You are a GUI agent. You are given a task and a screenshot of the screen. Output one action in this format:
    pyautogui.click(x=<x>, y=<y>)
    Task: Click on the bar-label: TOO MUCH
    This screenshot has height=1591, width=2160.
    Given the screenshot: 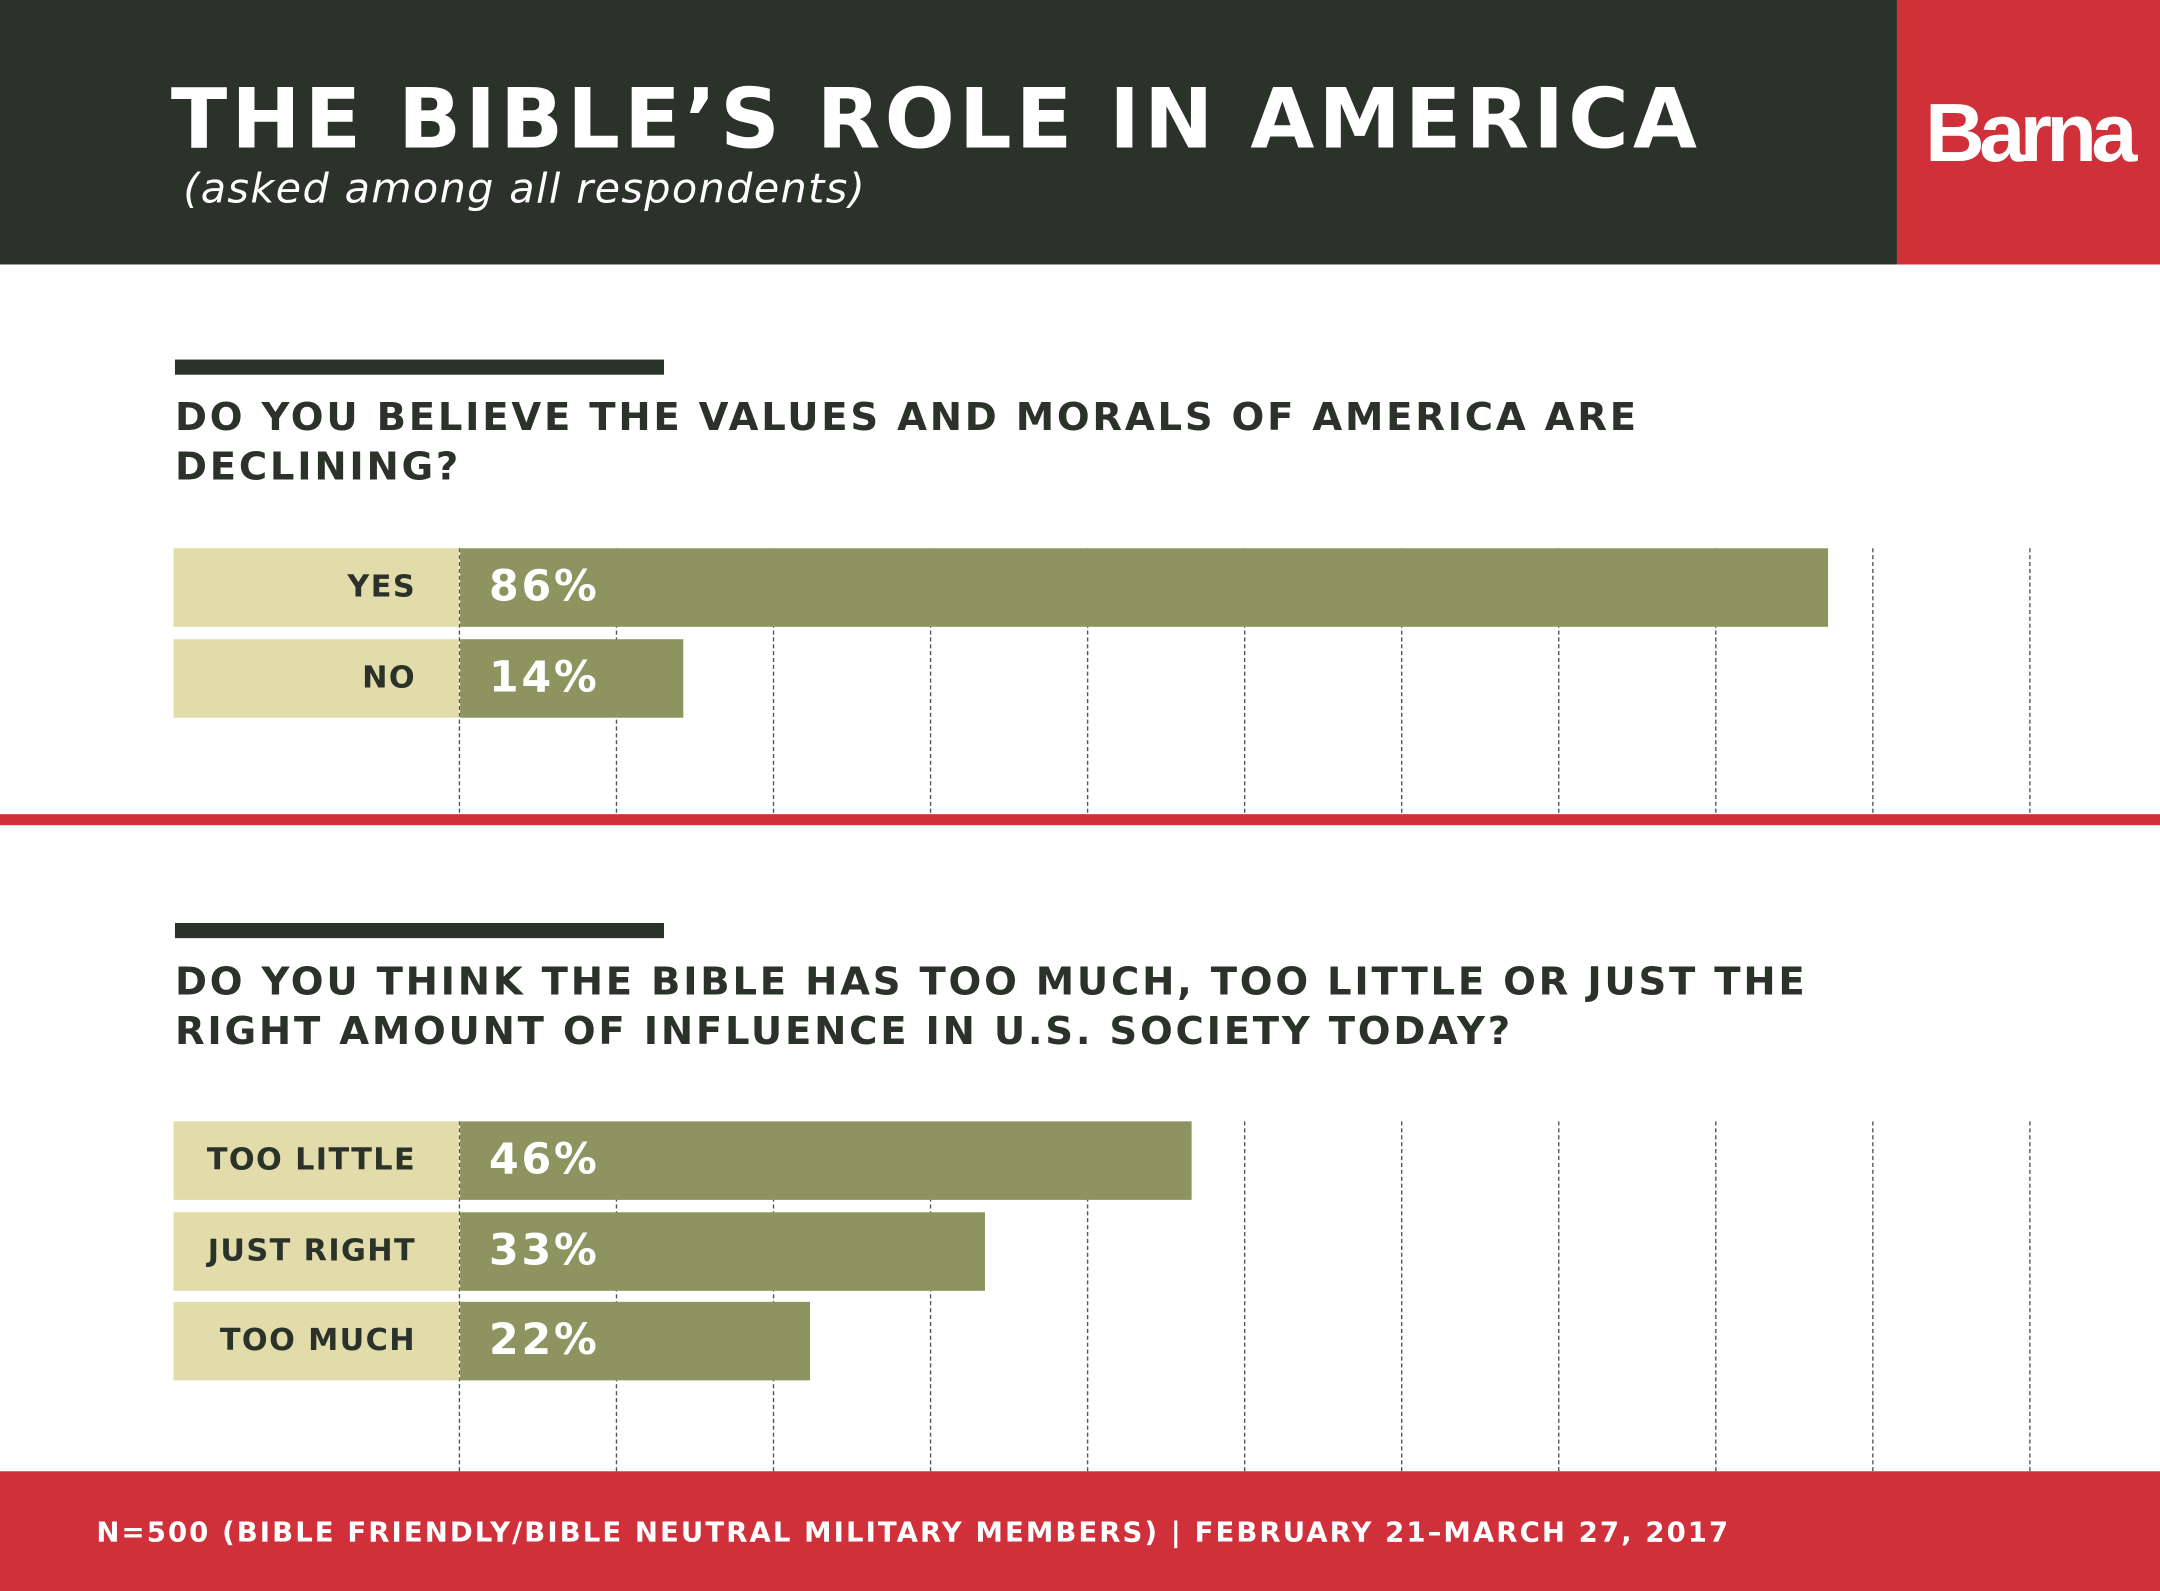 What is the action you would take?
    pyautogui.click(x=316, y=1341)
    